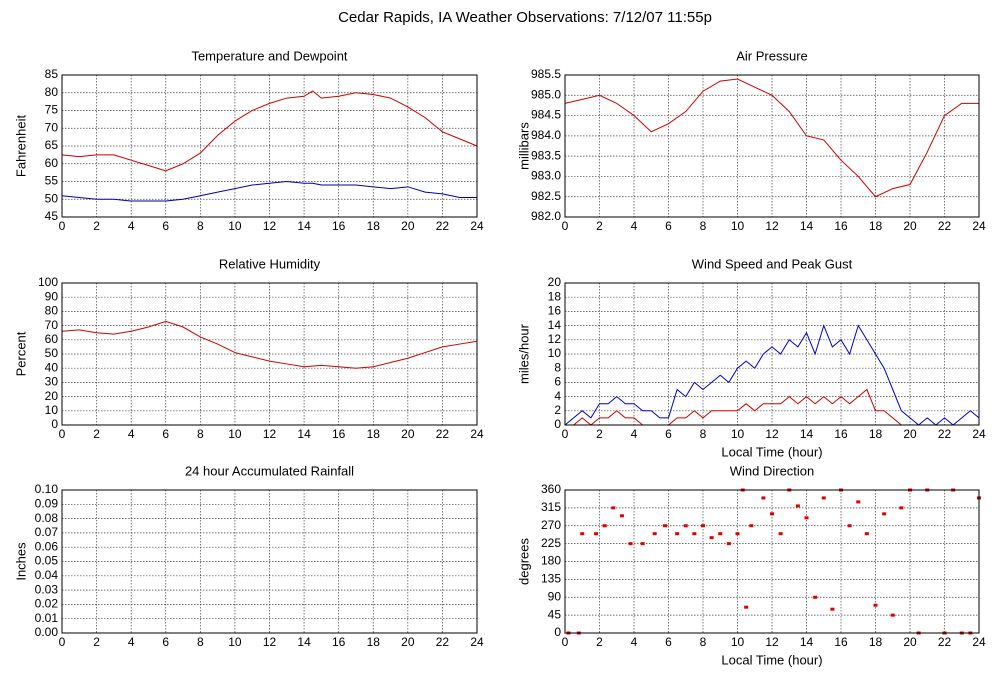 The height and width of the screenshot is (680, 1000). Describe the element at coordinates (270, 263) in the screenshot. I see `panel-title: Relative Humidity` at that location.